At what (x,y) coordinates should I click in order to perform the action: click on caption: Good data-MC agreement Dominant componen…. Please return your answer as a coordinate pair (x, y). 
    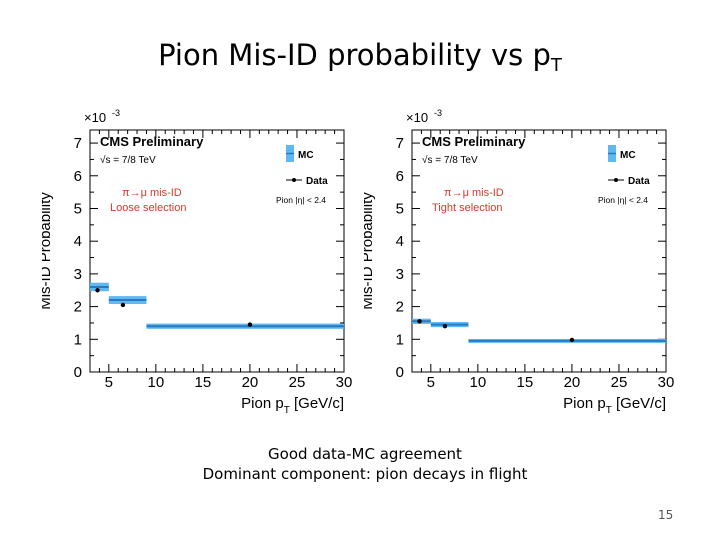
    Looking at the image, I should click on (360, 464).